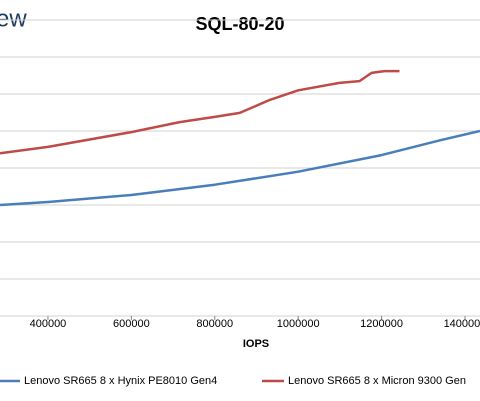  I want to click on x-tick-label: 1200000, so click(381, 324).